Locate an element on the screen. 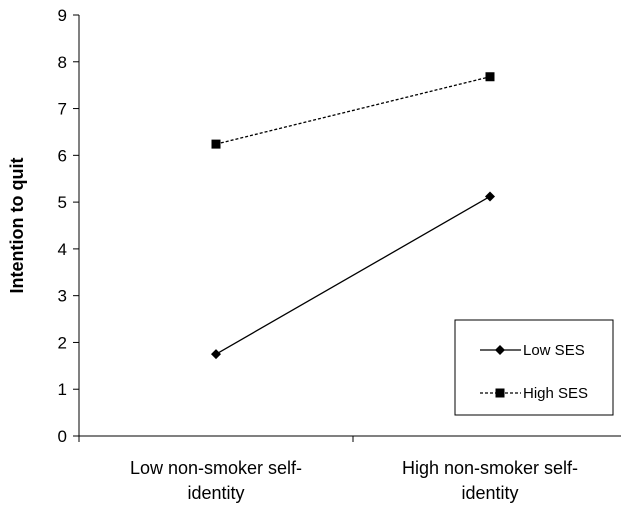 This screenshot has width=621, height=510. legend-box is located at coordinates (534, 367).